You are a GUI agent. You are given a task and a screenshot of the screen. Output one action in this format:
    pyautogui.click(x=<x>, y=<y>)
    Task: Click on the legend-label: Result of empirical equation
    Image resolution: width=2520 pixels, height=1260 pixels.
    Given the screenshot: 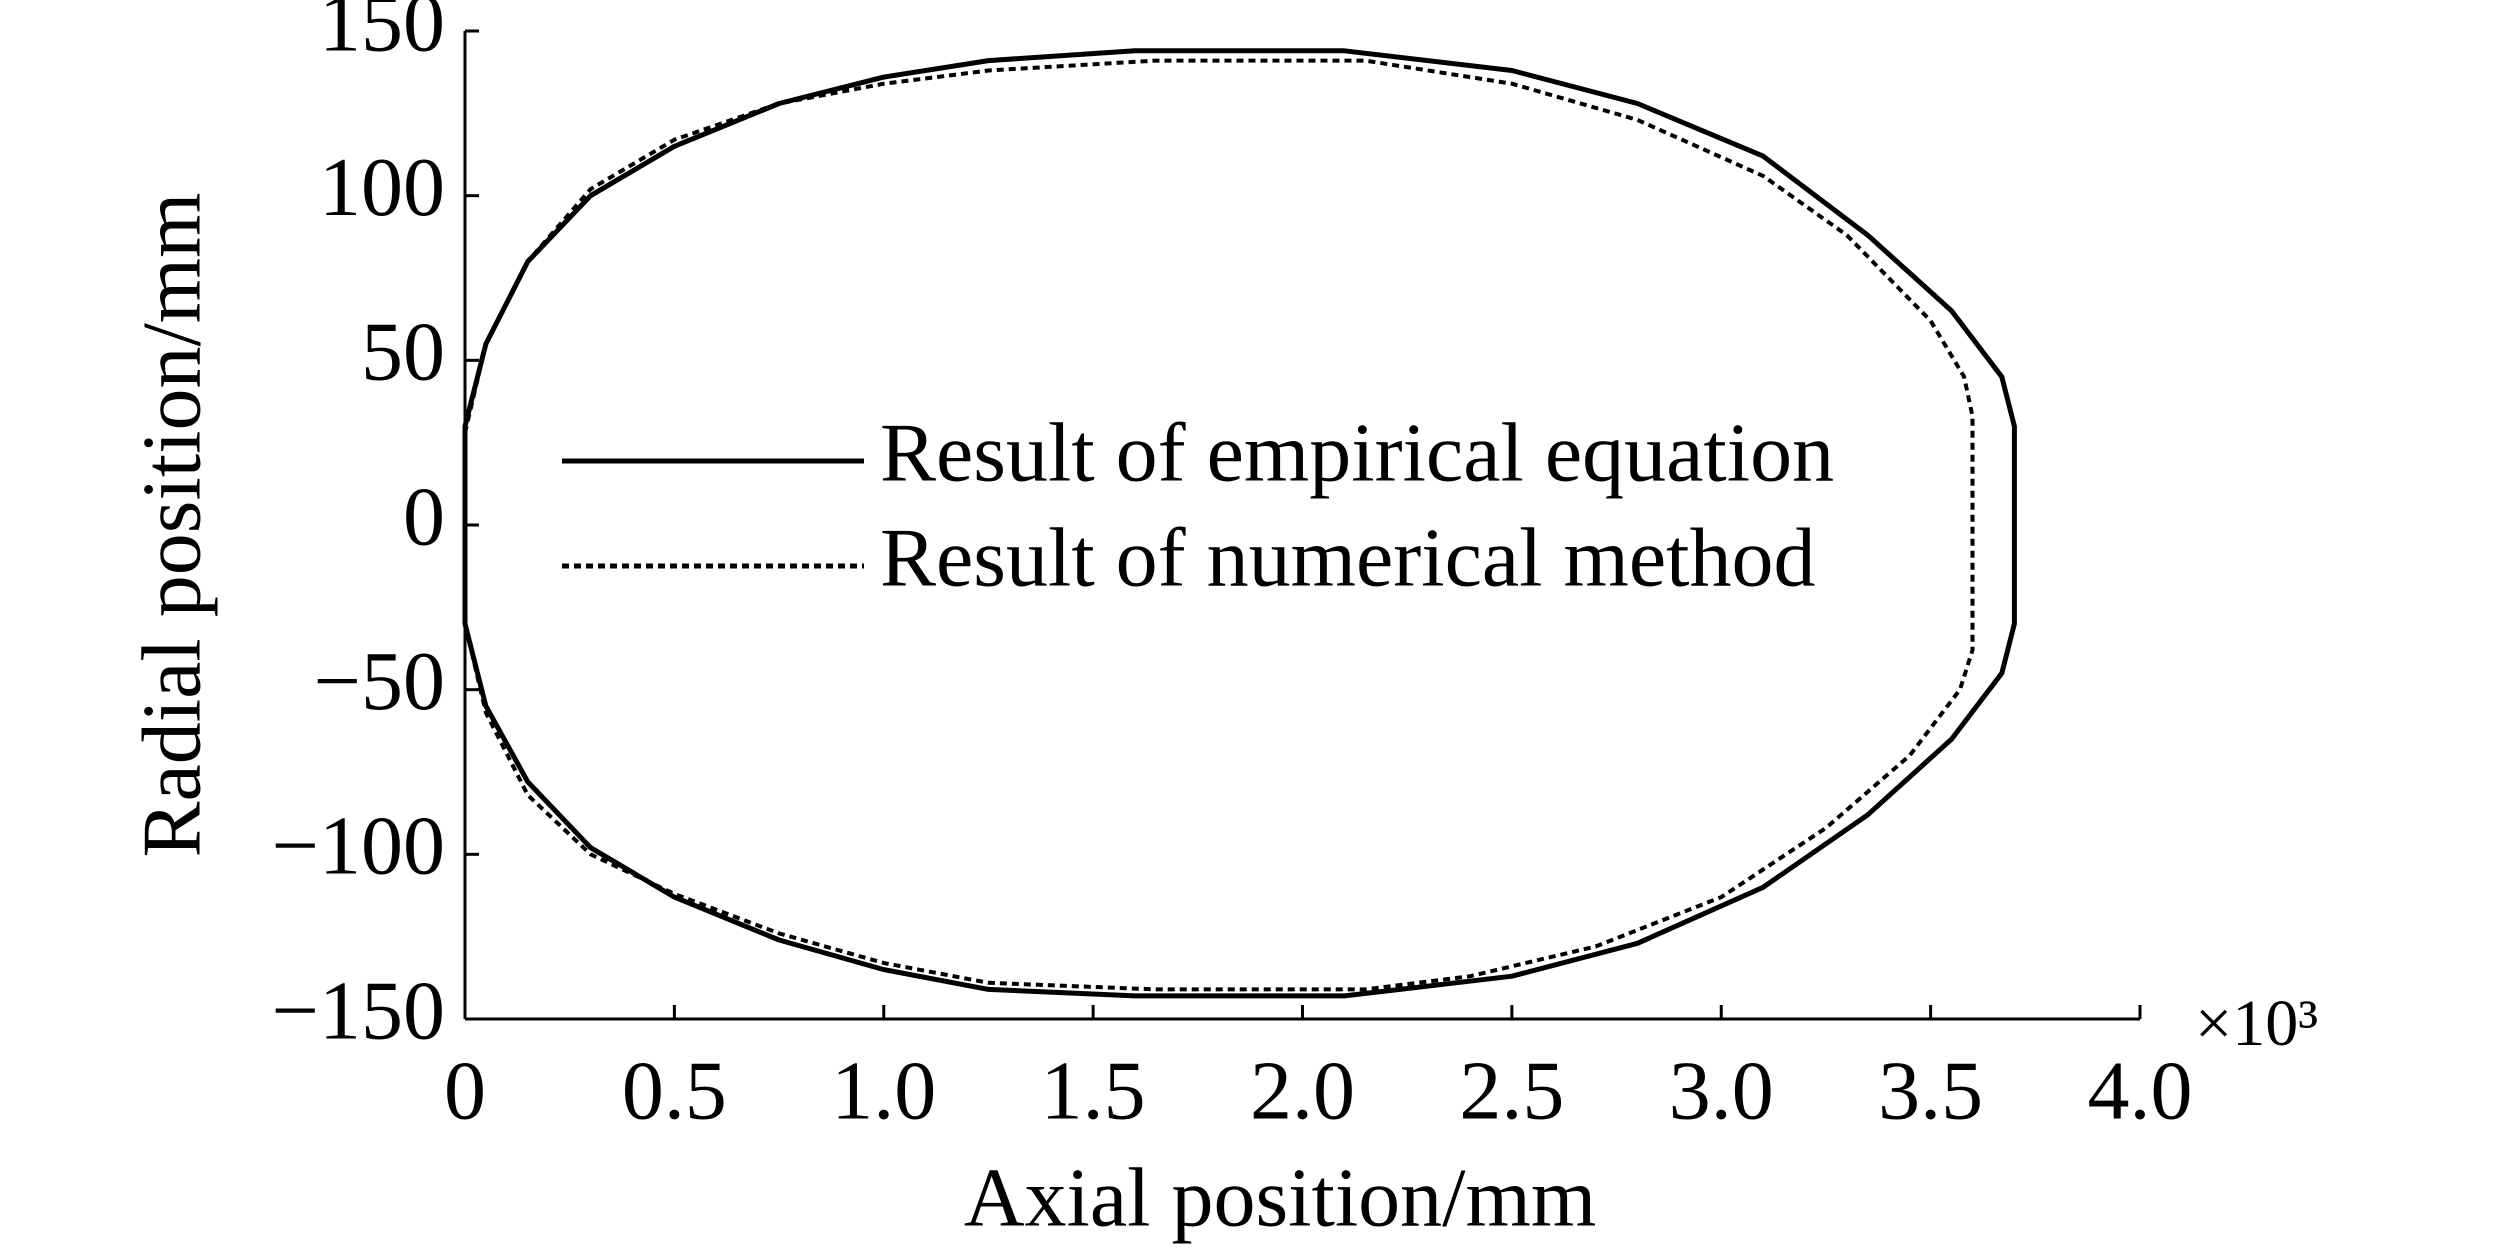 What is the action you would take?
    pyautogui.click(x=1357, y=452)
    